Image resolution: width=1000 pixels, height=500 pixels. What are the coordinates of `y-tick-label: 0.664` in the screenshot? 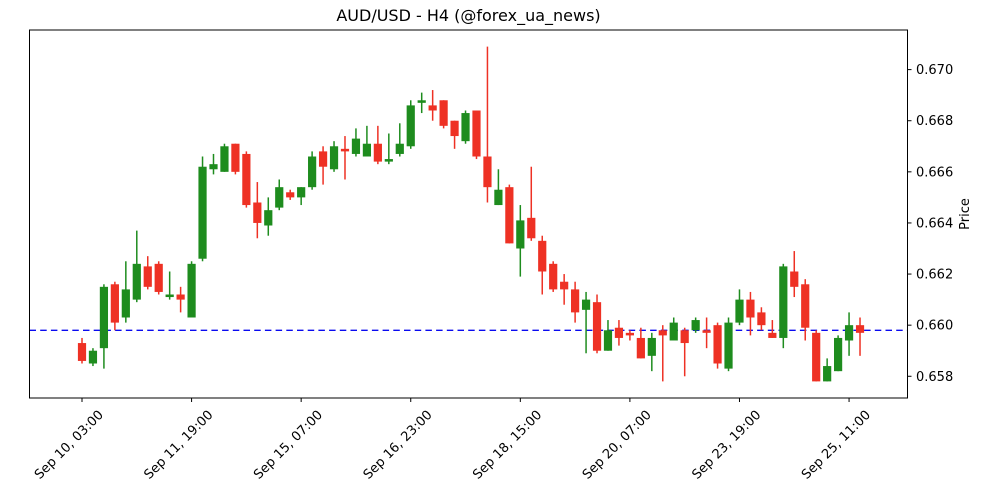 It's located at (934, 223).